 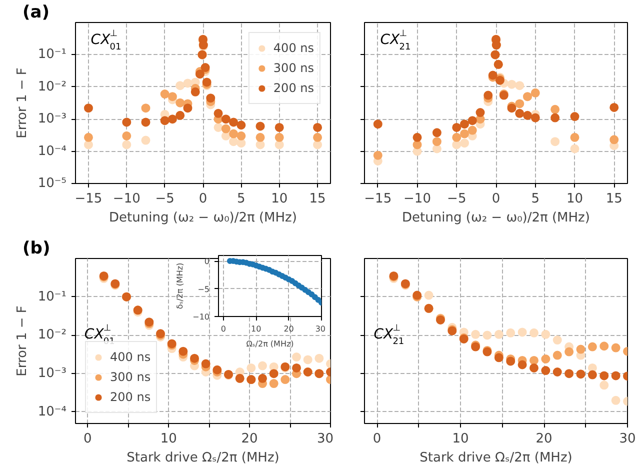 I want to click on y-axis-title: δₛ/2π (MHz), so click(x=180, y=286).